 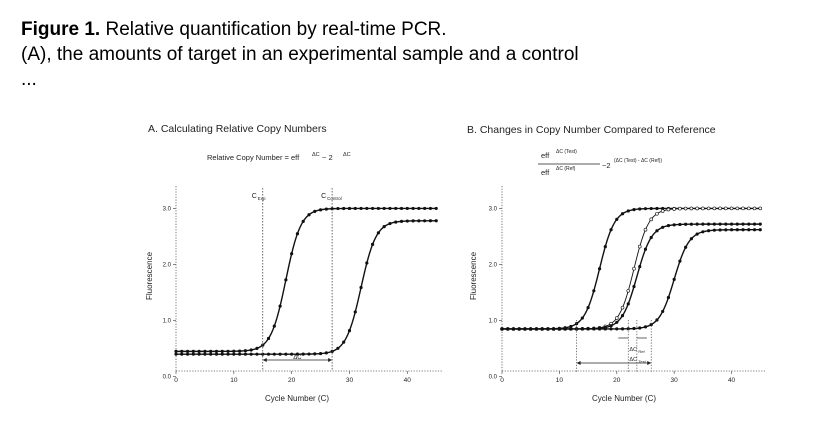 What do you see at coordinates (675, 380) in the screenshot?
I see `panel-b-x-tick-label: 30` at bounding box center [675, 380].